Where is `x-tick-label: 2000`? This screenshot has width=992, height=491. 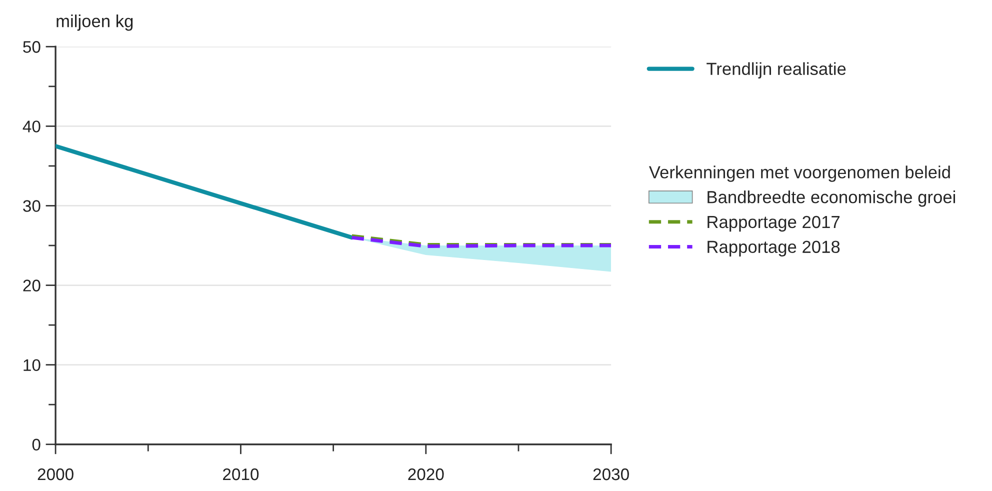
x-tick-label: 2000 is located at coordinates (56, 474).